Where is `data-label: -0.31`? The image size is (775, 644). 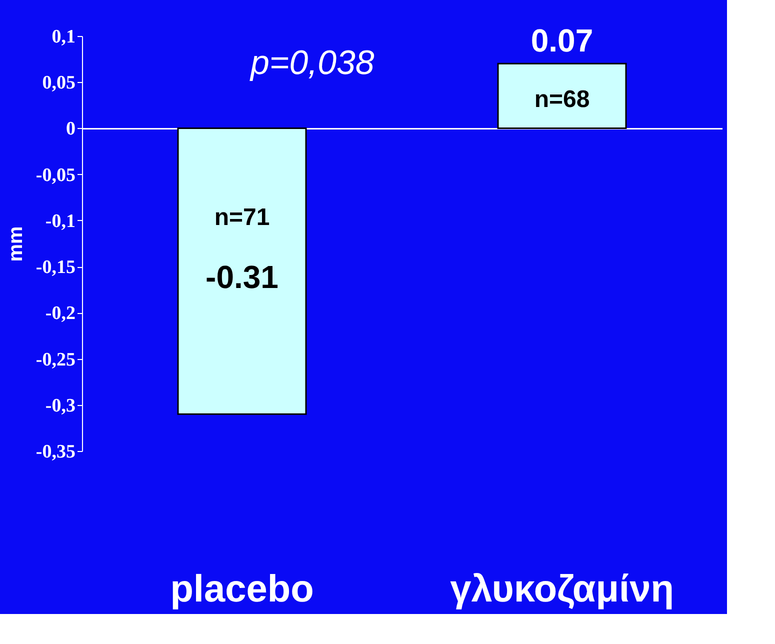
data-label: -0.31 is located at coordinates (242, 276).